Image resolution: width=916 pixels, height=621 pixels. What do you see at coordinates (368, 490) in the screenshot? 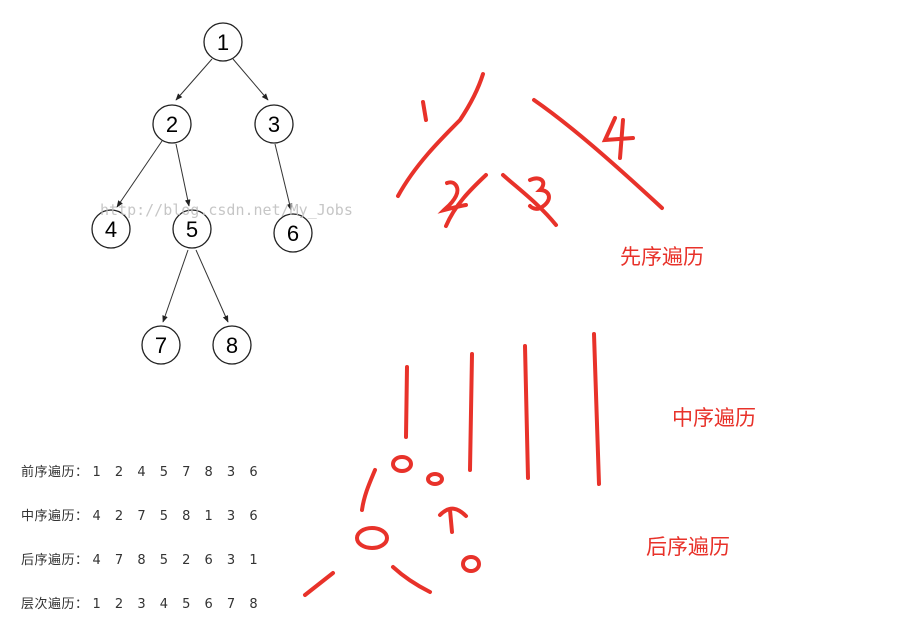
I see `postorder-stroke-a` at bounding box center [368, 490].